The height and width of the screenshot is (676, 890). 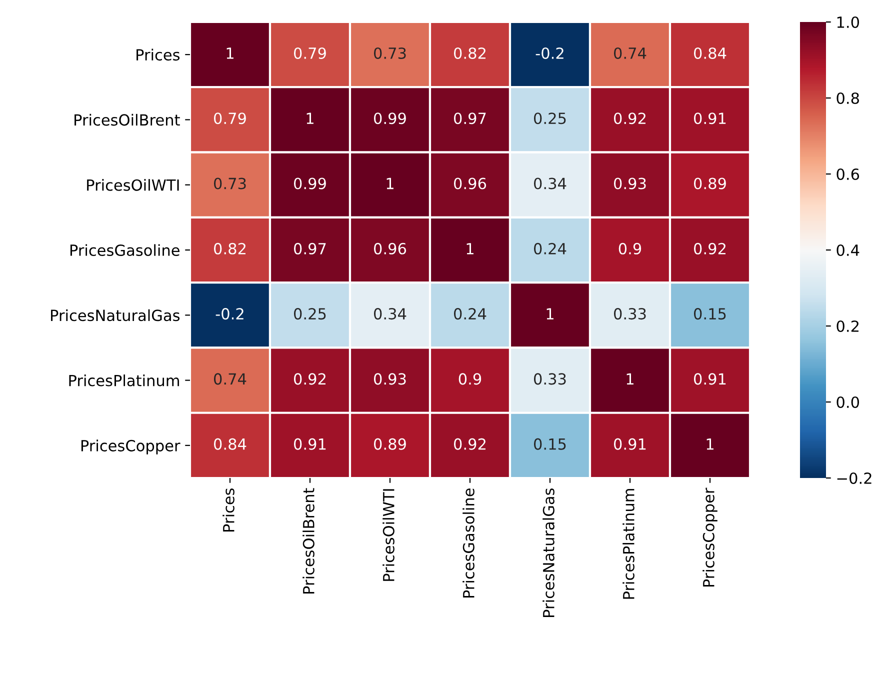 I want to click on x-tick-label: PricesCopper, so click(x=710, y=537).